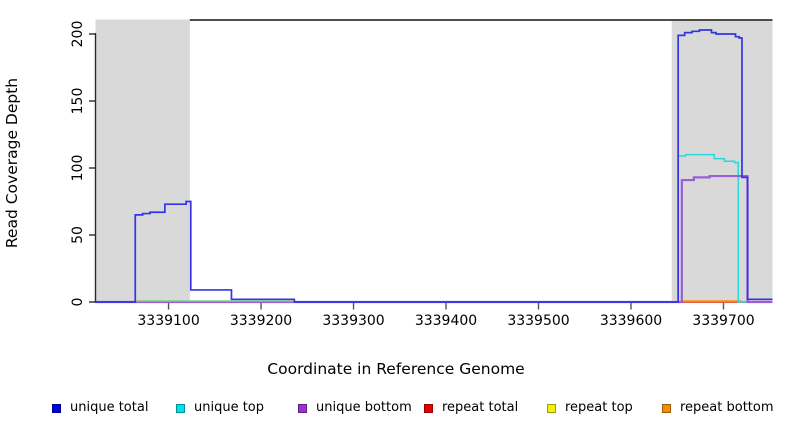 The height and width of the screenshot is (432, 792). I want to click on legend-item-unique-total: unique total, so click(100, 408).